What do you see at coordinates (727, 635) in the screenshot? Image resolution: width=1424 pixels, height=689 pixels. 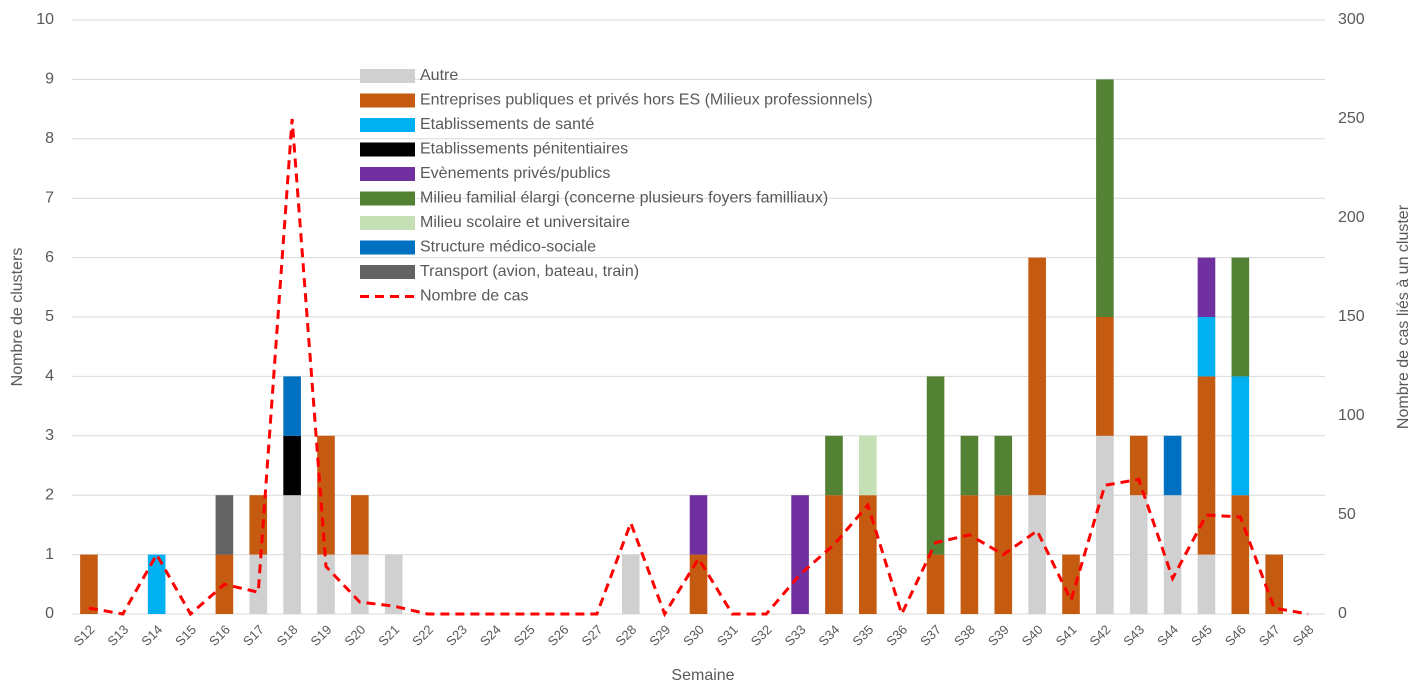 I see `x-tick-label: S31` at bounding box center [727, 635].